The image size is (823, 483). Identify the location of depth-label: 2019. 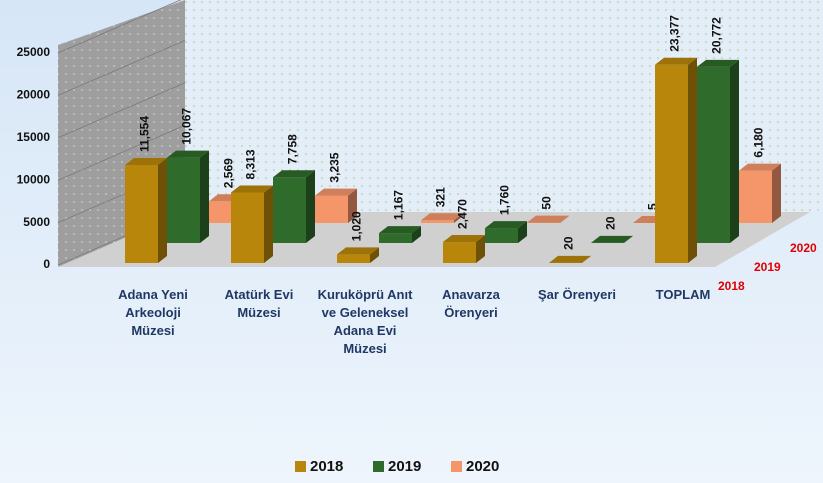
(767, 267).